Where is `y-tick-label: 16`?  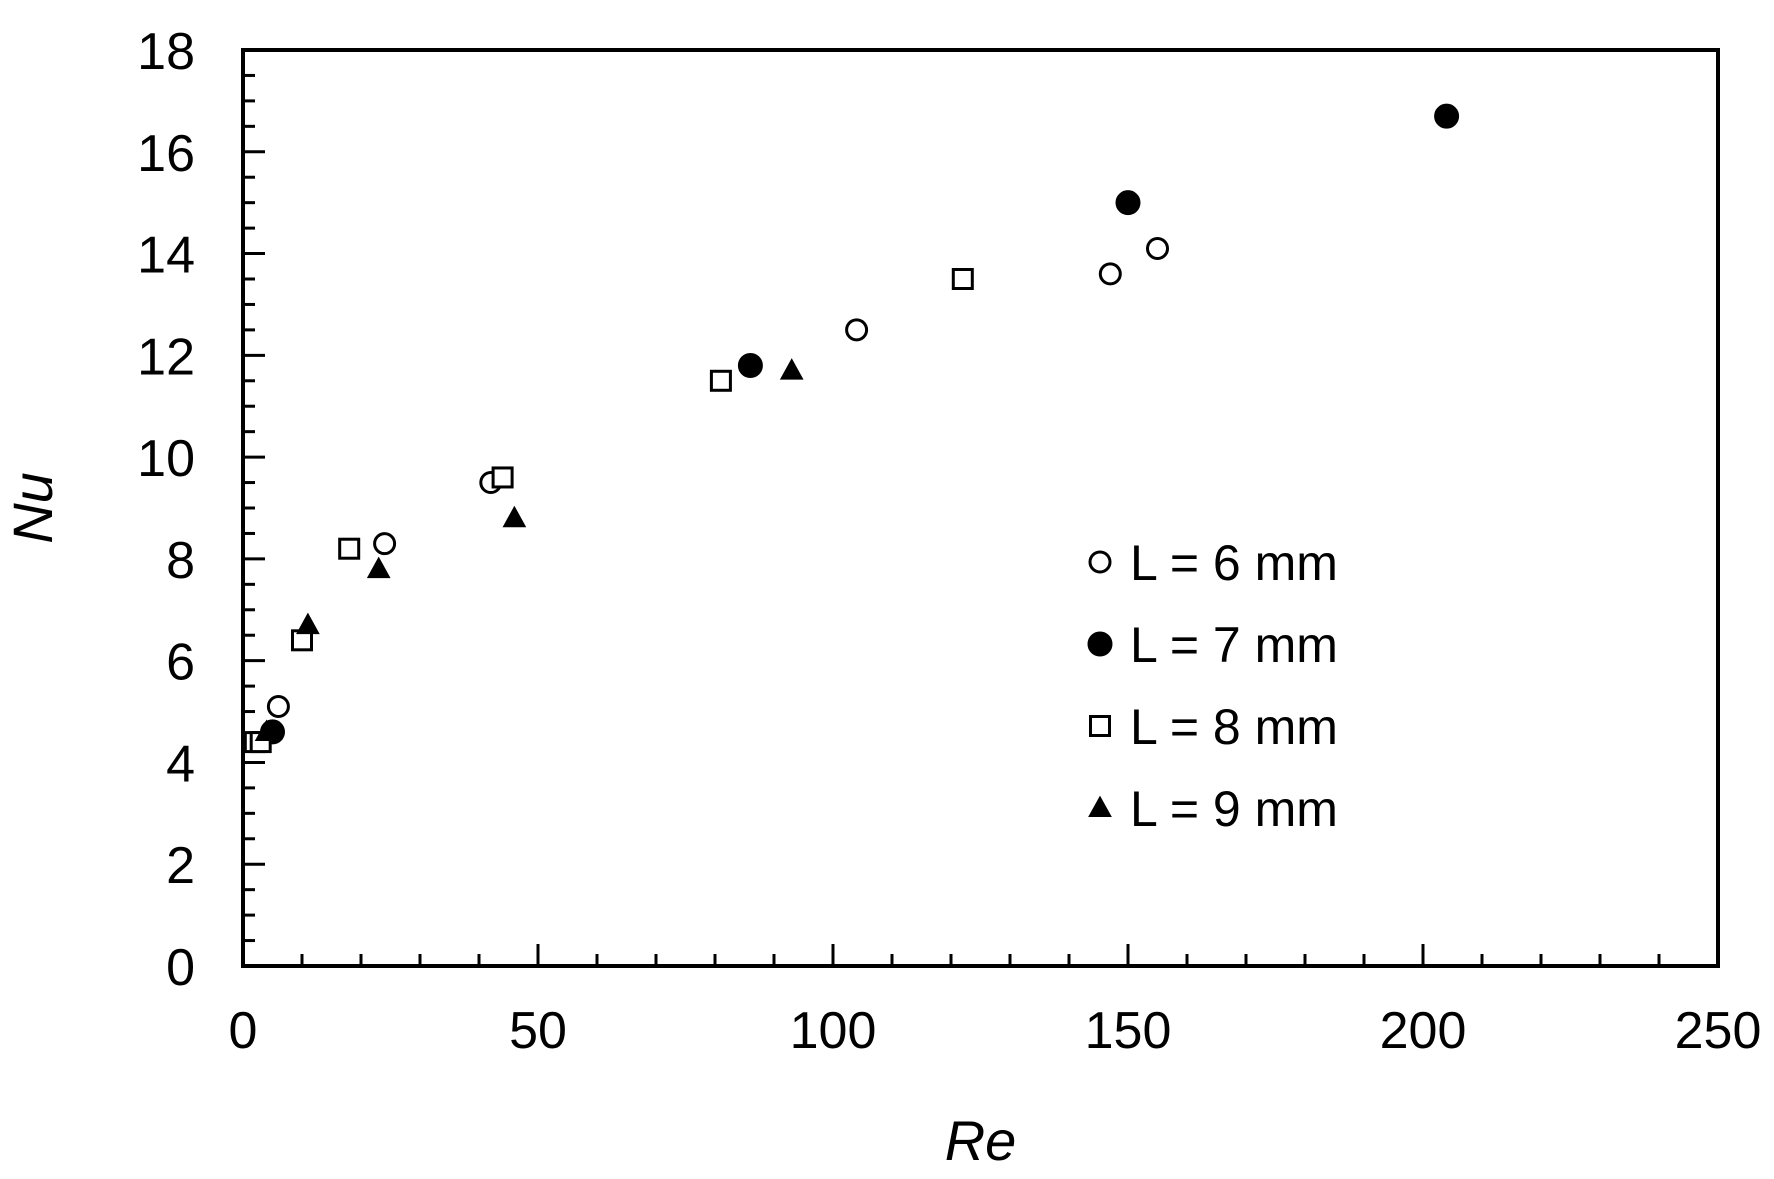 y-tick-label: 16 is located at coordinates (166, 154).